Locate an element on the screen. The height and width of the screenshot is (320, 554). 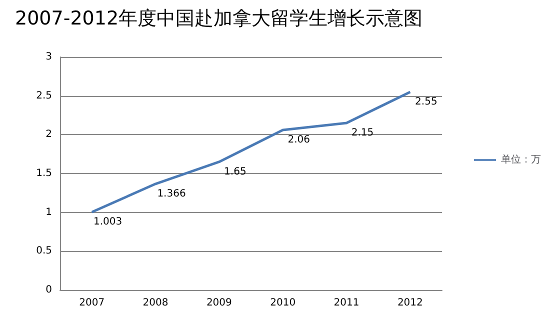
y-tick-label: 3 is located at coordinates (49, 57).